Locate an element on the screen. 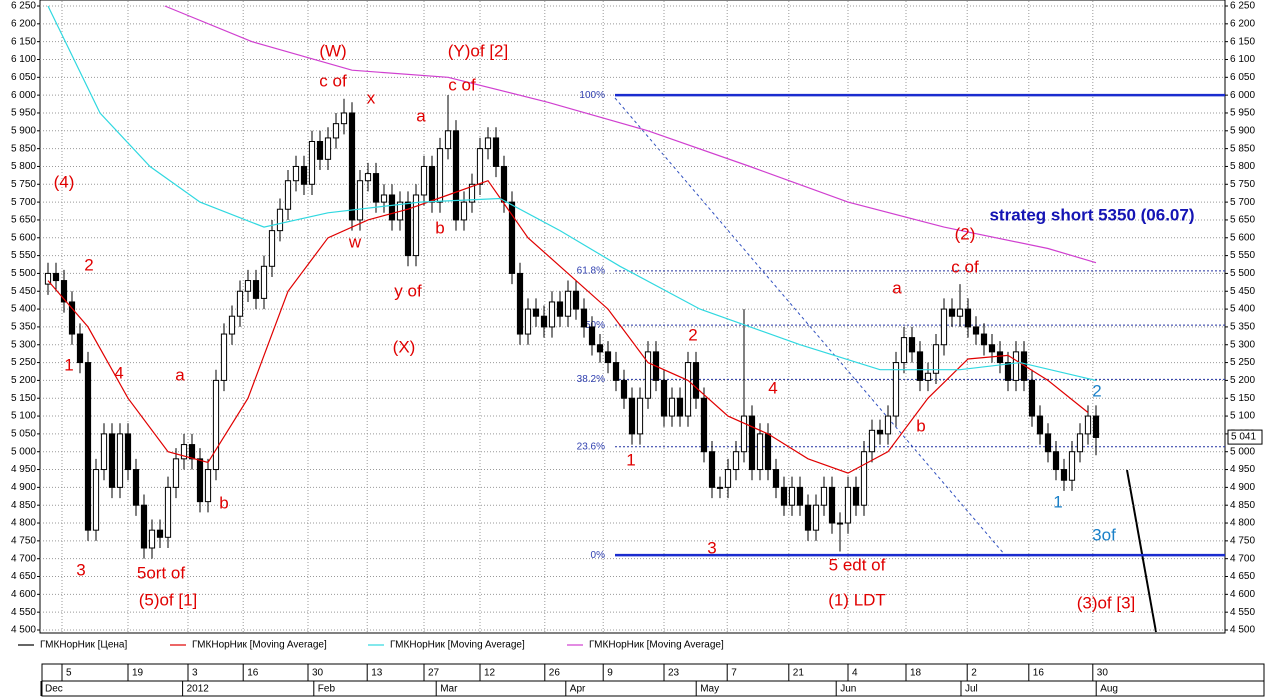 This screenshot has width=1265, height=697. y2-tick-label: 5 000 is located at coordinates (1242, 451).